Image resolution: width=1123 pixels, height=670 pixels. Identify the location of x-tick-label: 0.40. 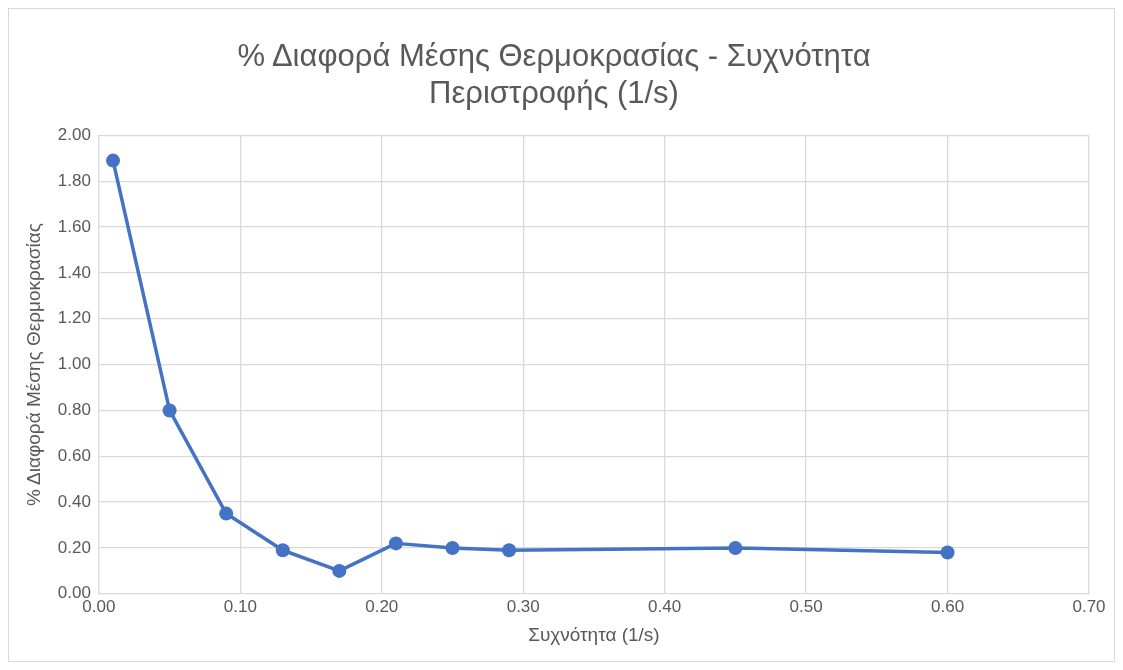
(665, 606).